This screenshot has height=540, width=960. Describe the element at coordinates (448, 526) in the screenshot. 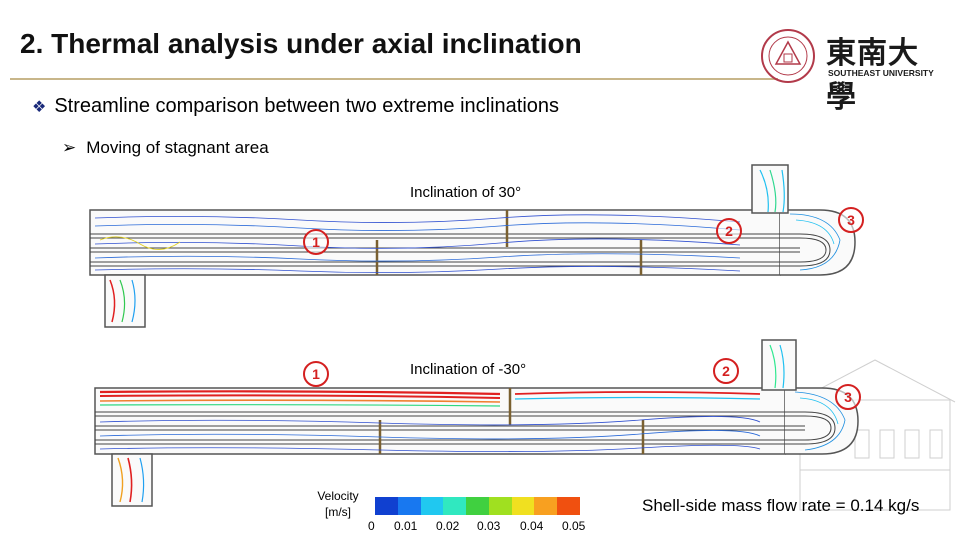

I see `legend-tick: 0.02` at that location.